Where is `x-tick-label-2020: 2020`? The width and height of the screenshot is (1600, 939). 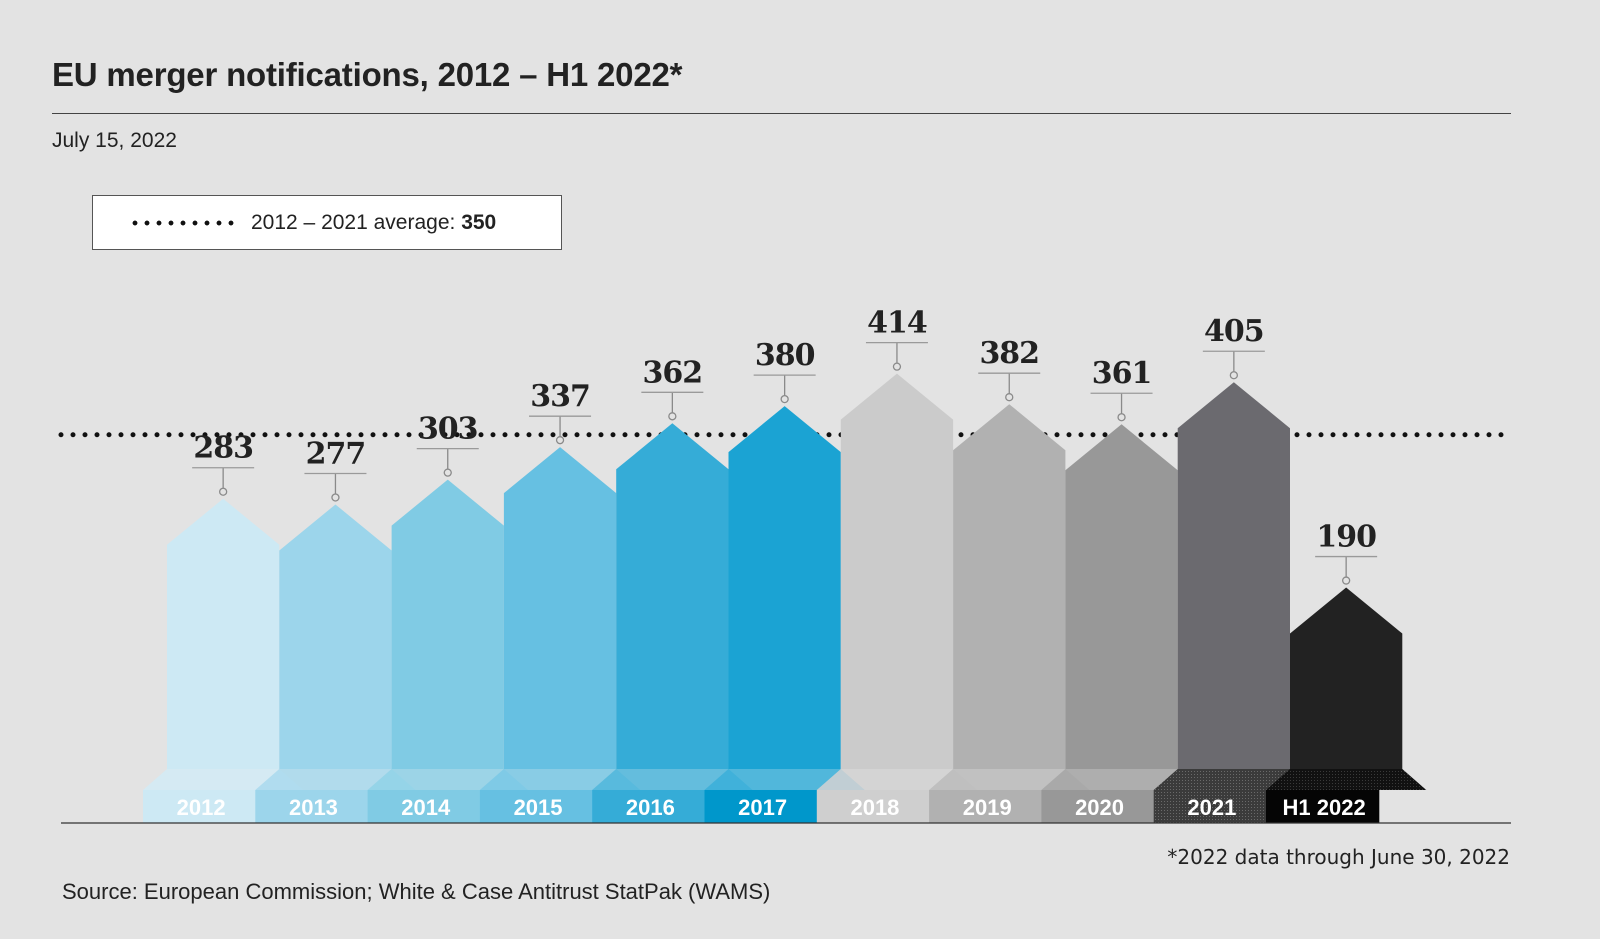 x-tick-label-2020: 2020 is located at coordinates (1099, 807).